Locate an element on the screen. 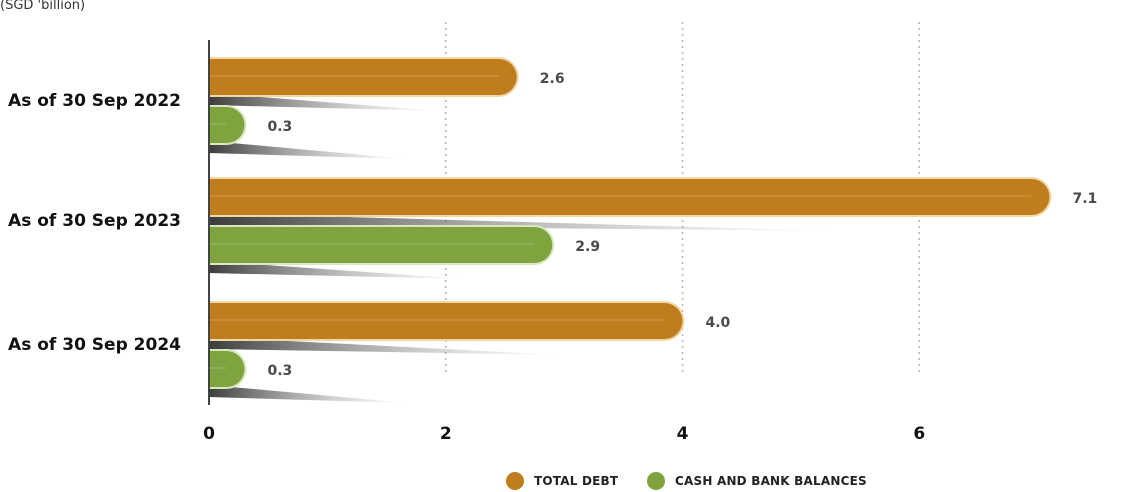 The width and height of the screenshot is (1141, 492). legend: TOTAL DEBT CASH AND BANK BALANCES is located at coordinates (570, 482).